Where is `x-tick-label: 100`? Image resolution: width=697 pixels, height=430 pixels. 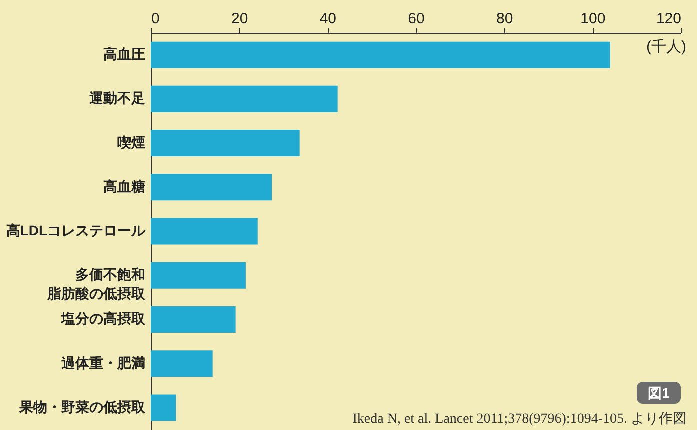
x-tick-label: 100 is located at coordinates (593, 19).